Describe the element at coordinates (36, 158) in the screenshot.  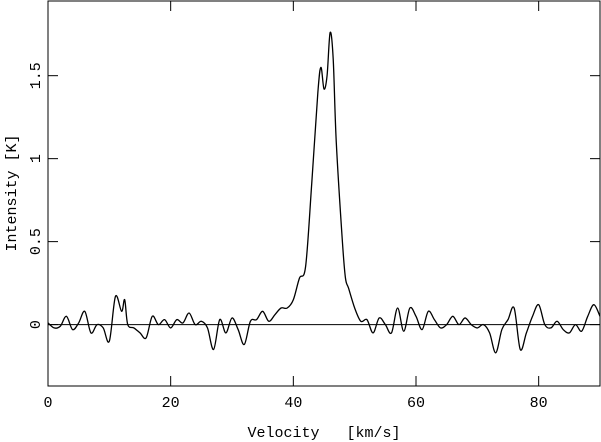
I see `y-tick-label: 1` at that location.